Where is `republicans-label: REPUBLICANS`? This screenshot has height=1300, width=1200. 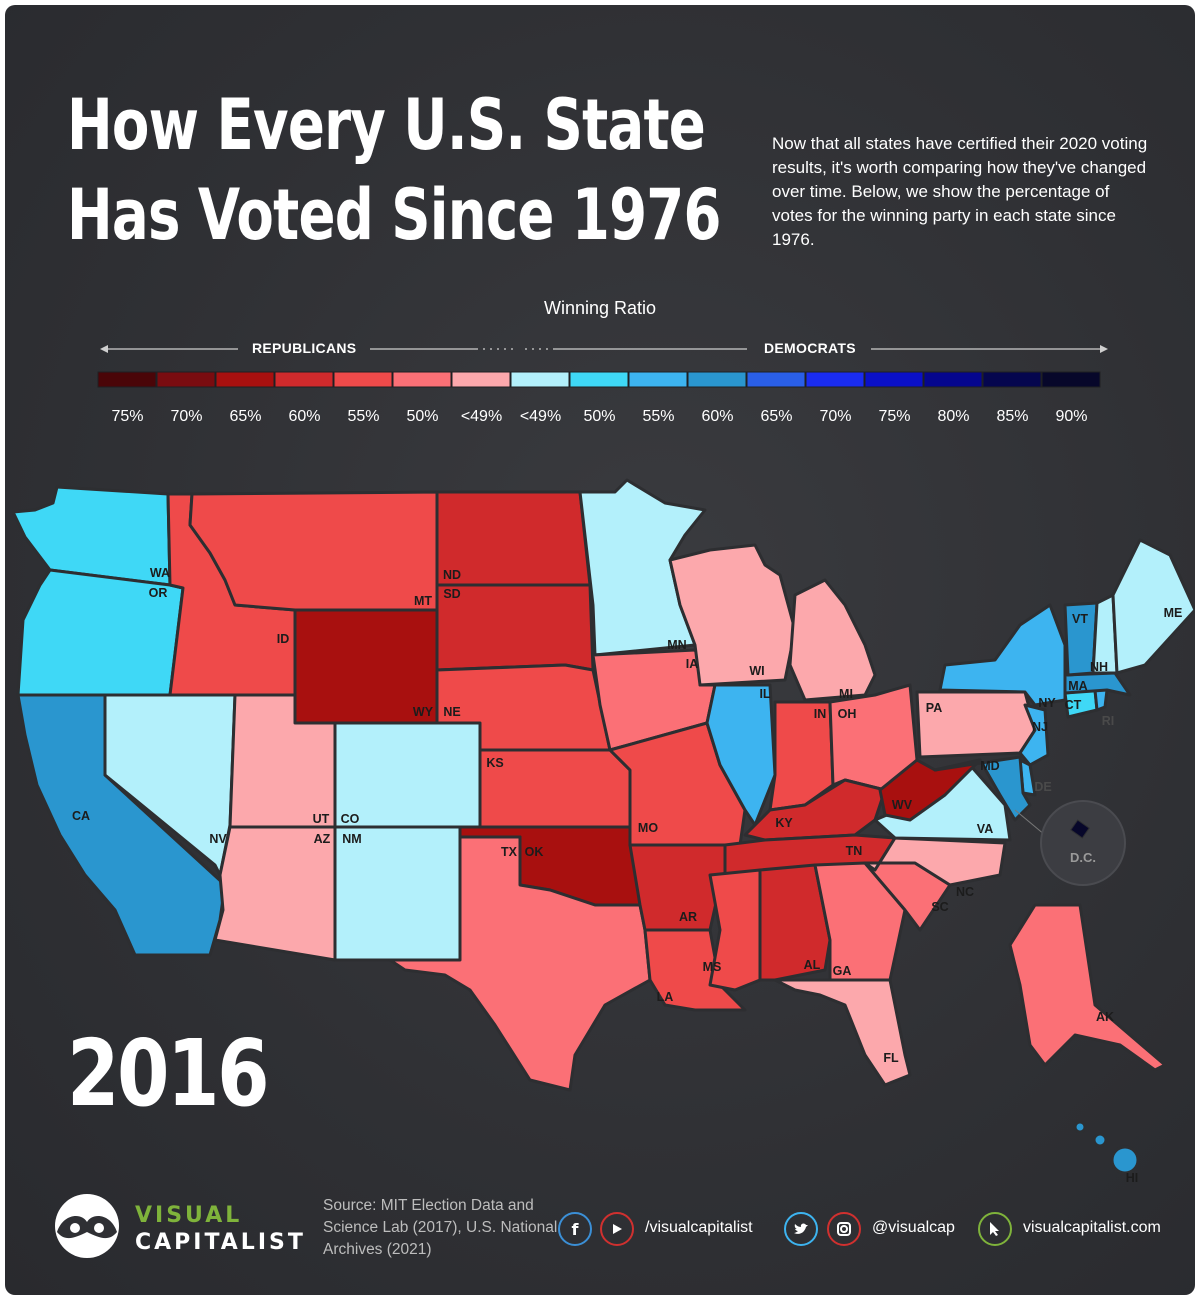
republicans-label: REPUBLICANS is located at coordinates (304, 348).